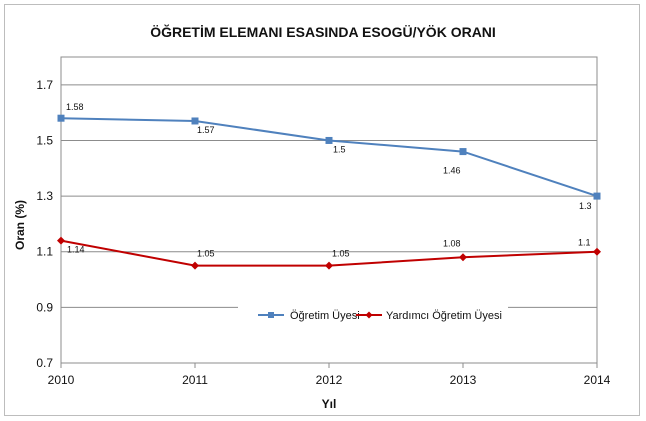 The height and width of the screenshot is (421, 646). Describe the element at coordinates (329, 380) in the screenshot. I see `x-tick-label: 2012` at that location.